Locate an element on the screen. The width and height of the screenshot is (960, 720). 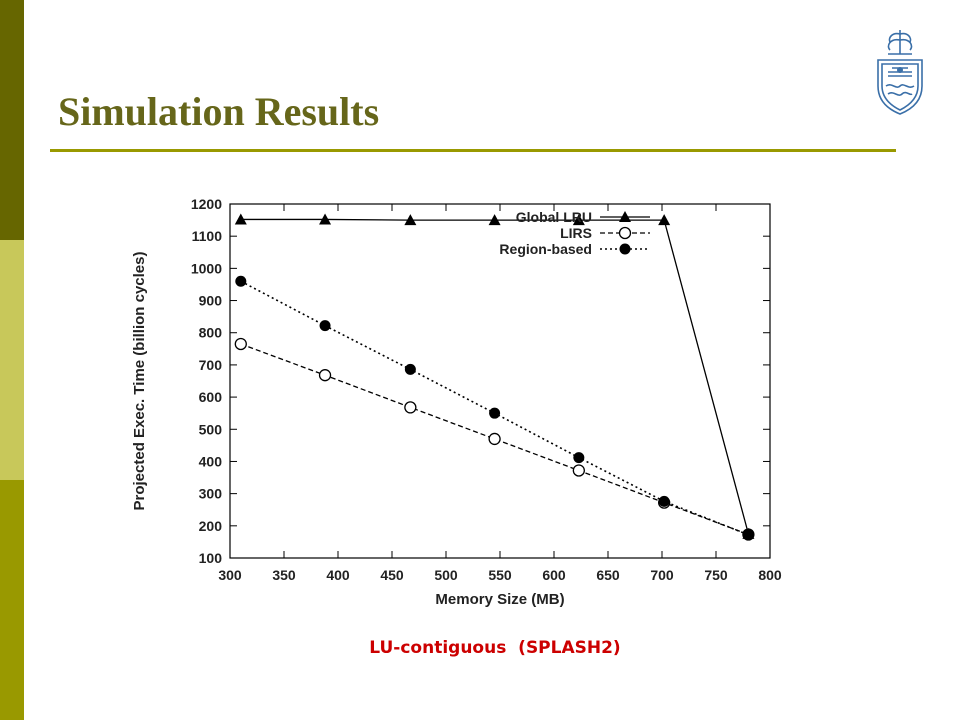
y-tick-label: 800 is located at coordinates (211, 333).